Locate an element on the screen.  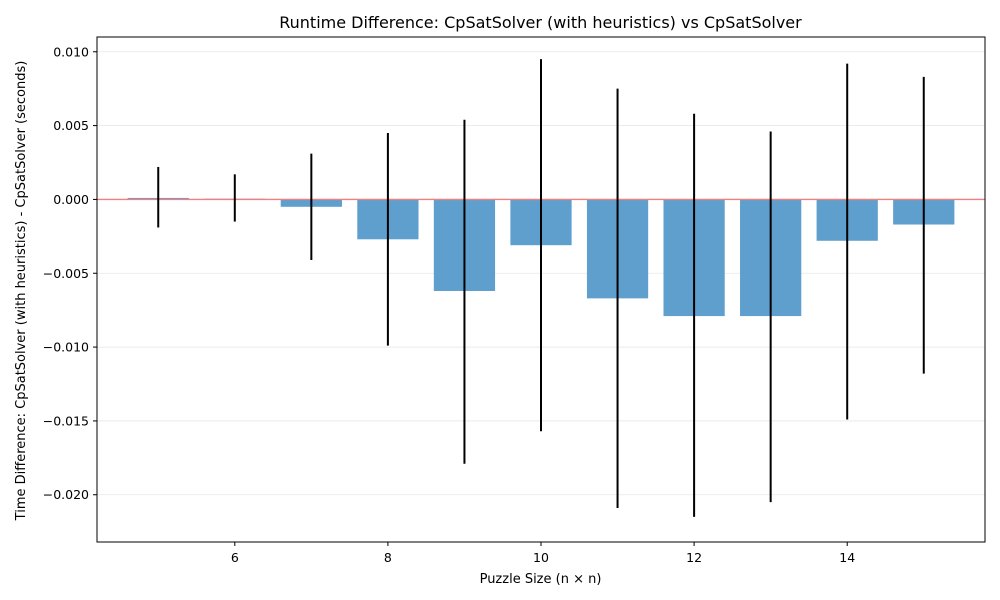
x-axis-label: Puzzle Size (n × n) is located at coordinates (541, 579).